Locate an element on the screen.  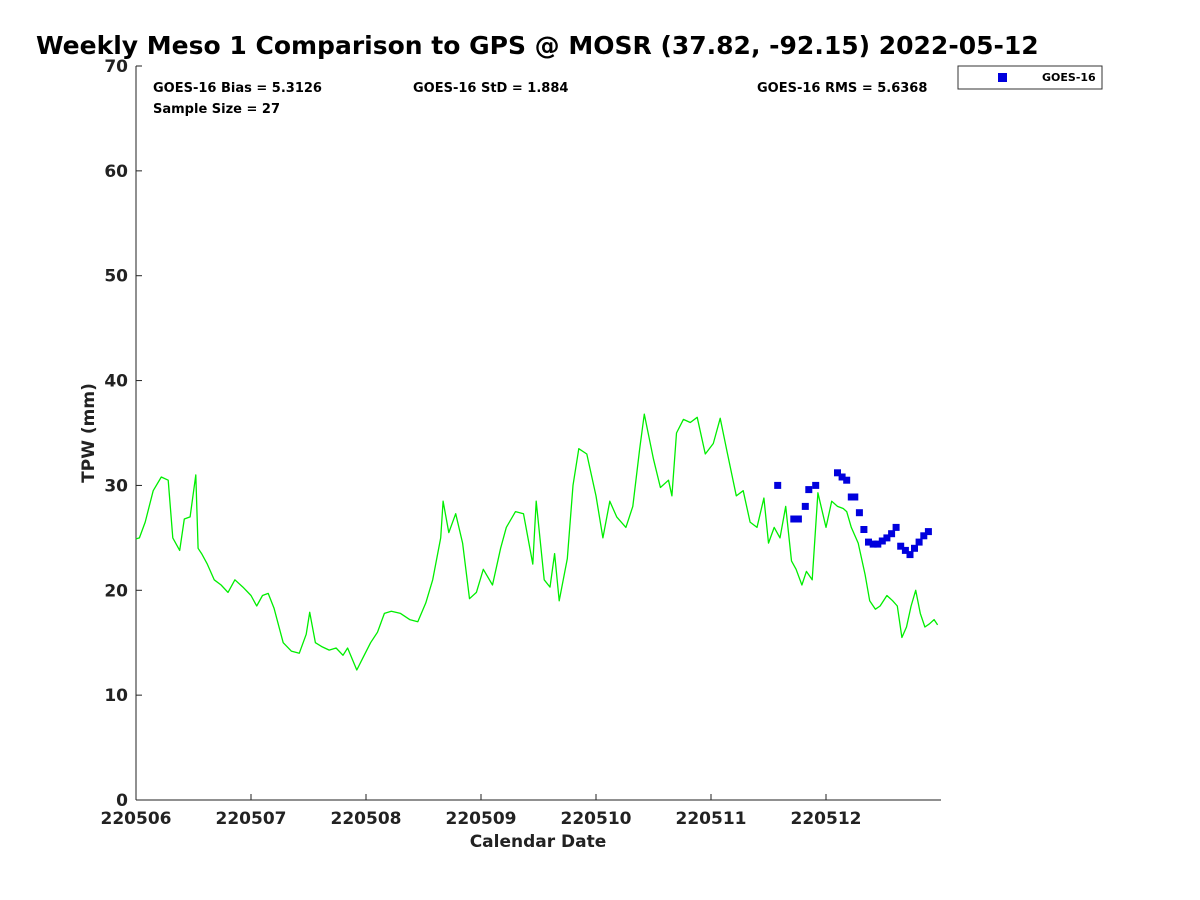
y-tick-label: 60 is located at coordinates (116, 172).